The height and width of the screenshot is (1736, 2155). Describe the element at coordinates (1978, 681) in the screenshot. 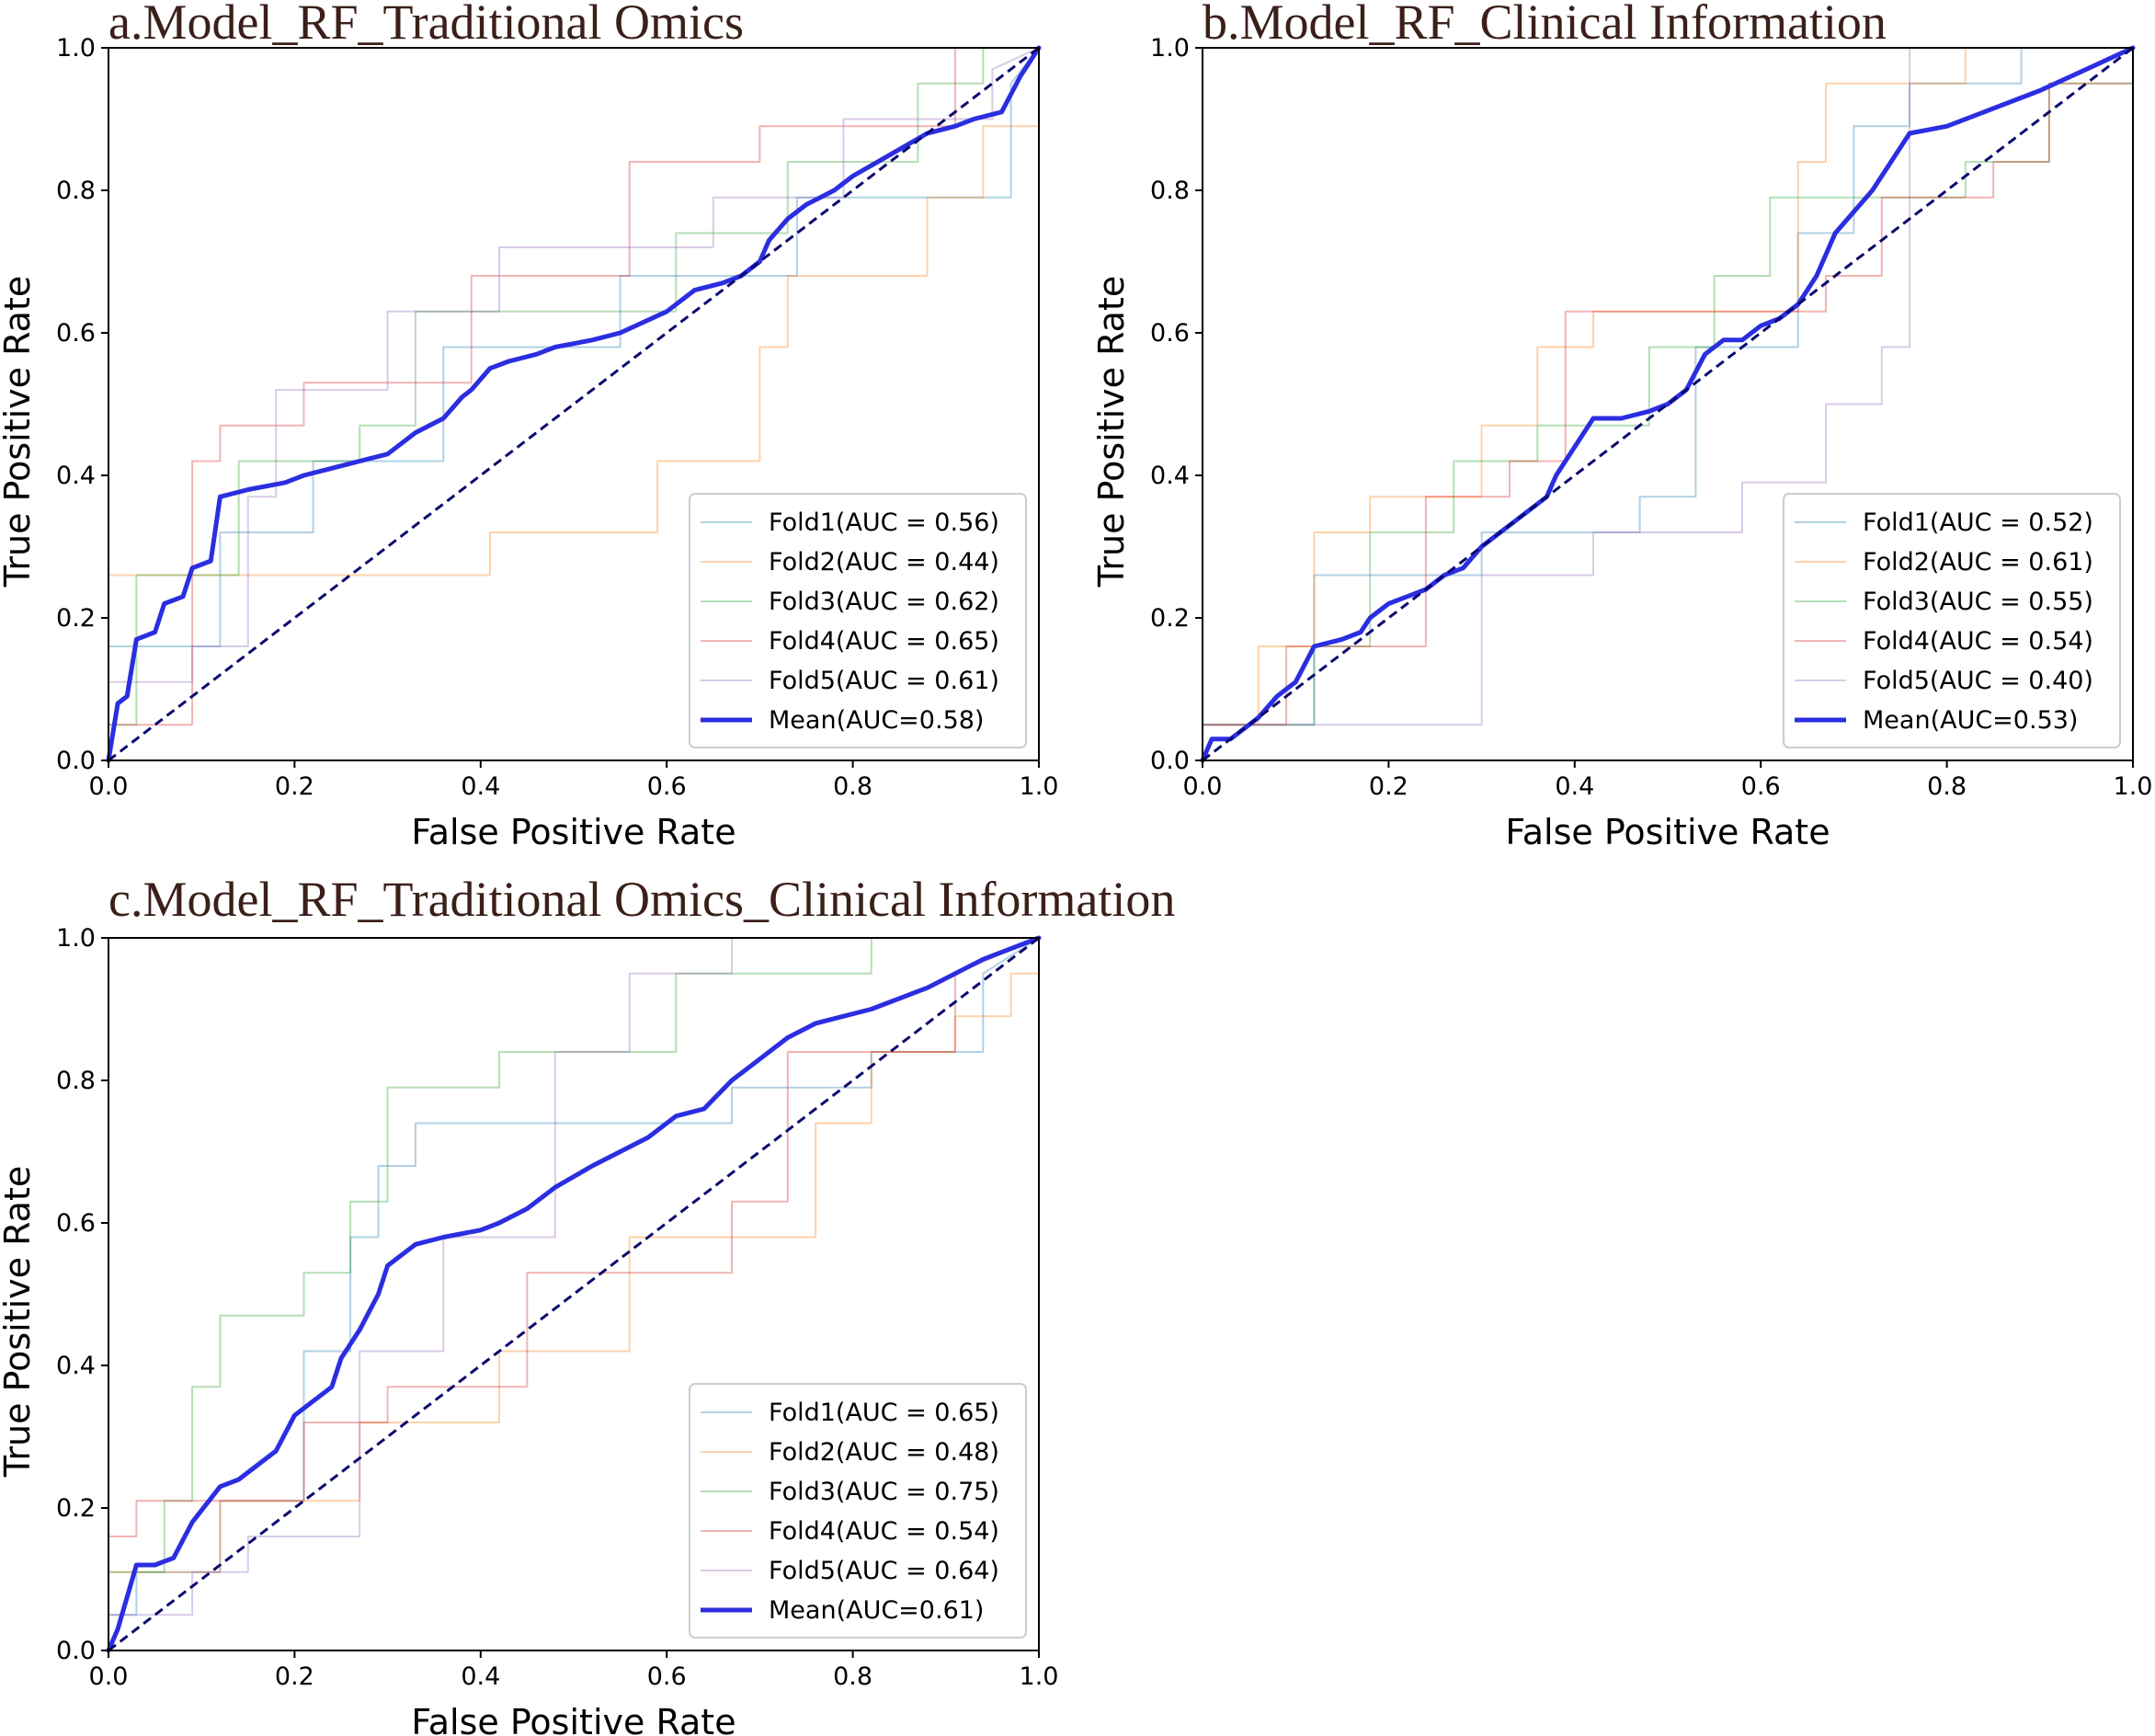

I see `legend-entry-label: Fold5(AUC = 0.40)` at that location.